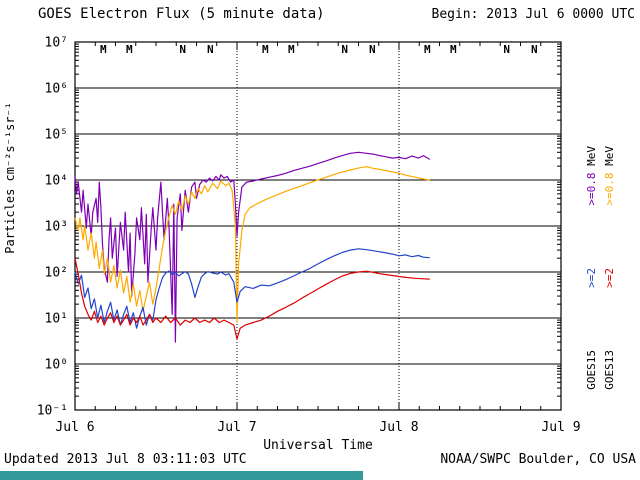  I want to click on x-axis-title: Universal Time, so click(318, 445).